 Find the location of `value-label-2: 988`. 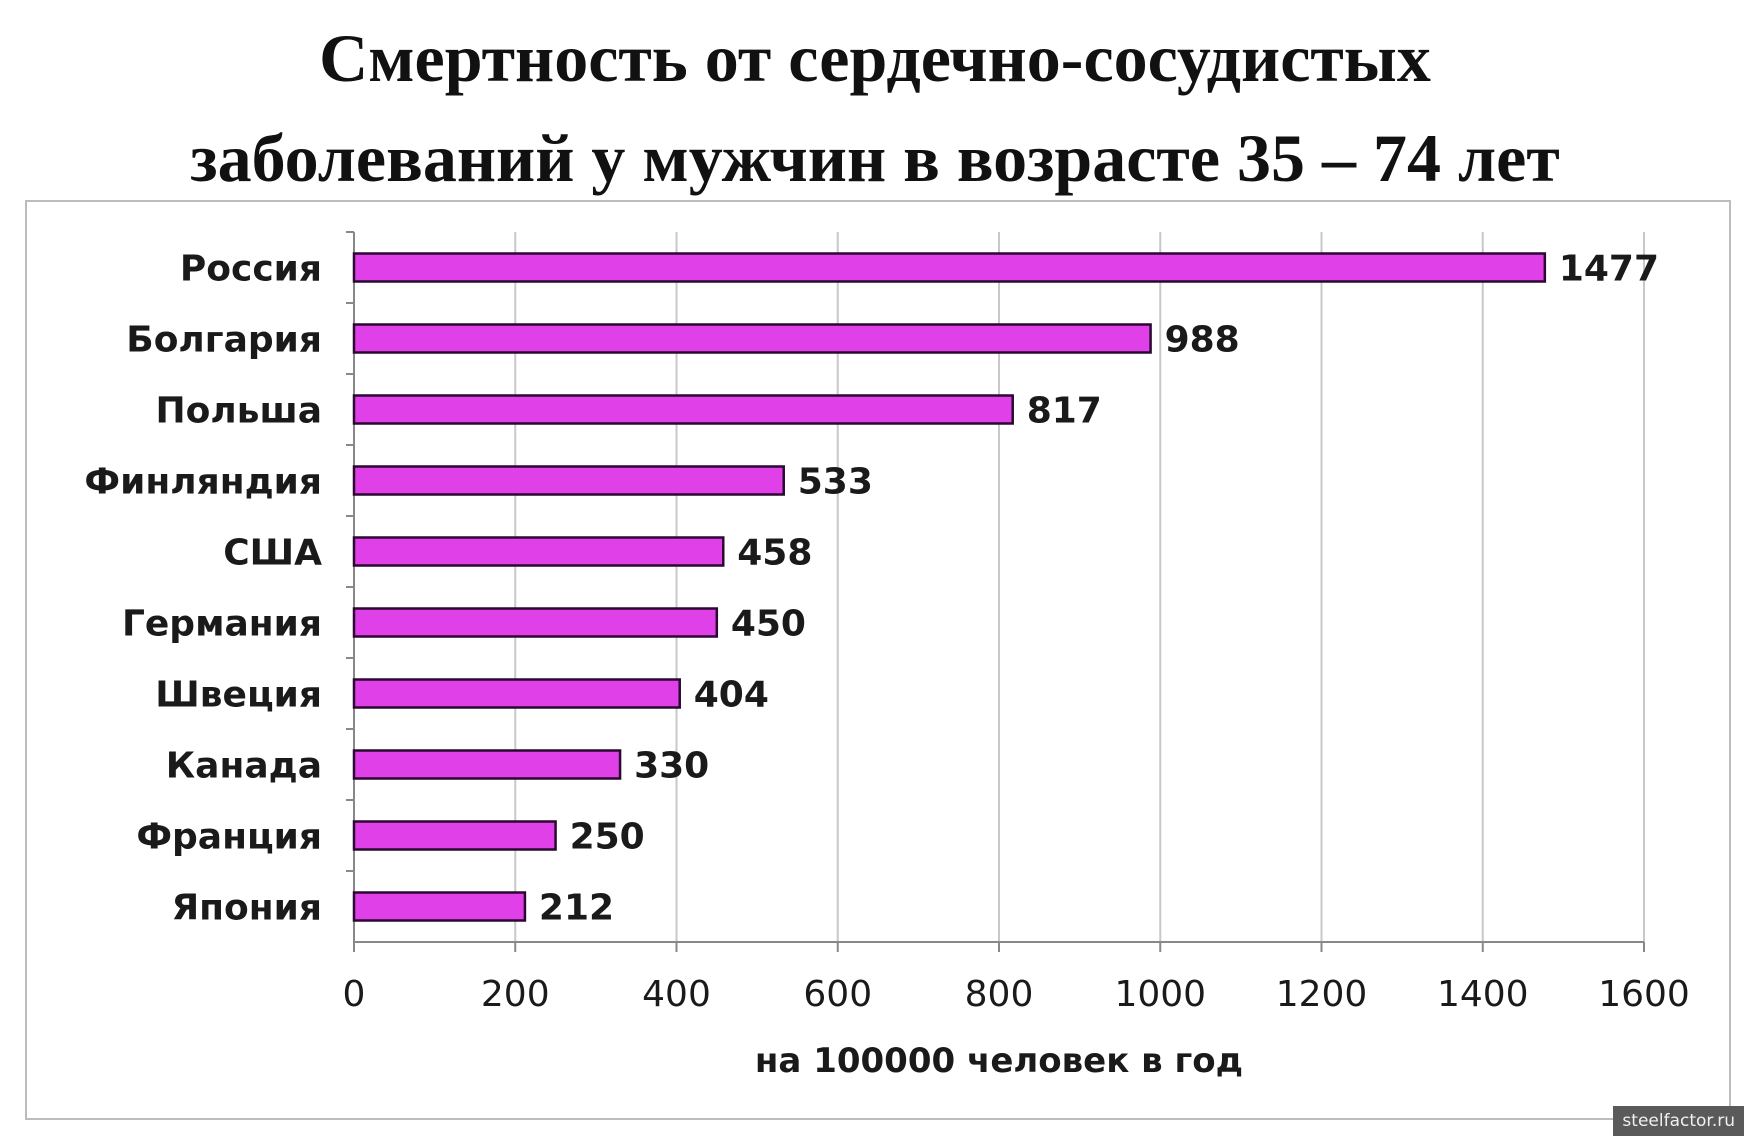

value-label-2: 988 is located at coordinates (1202, 340).